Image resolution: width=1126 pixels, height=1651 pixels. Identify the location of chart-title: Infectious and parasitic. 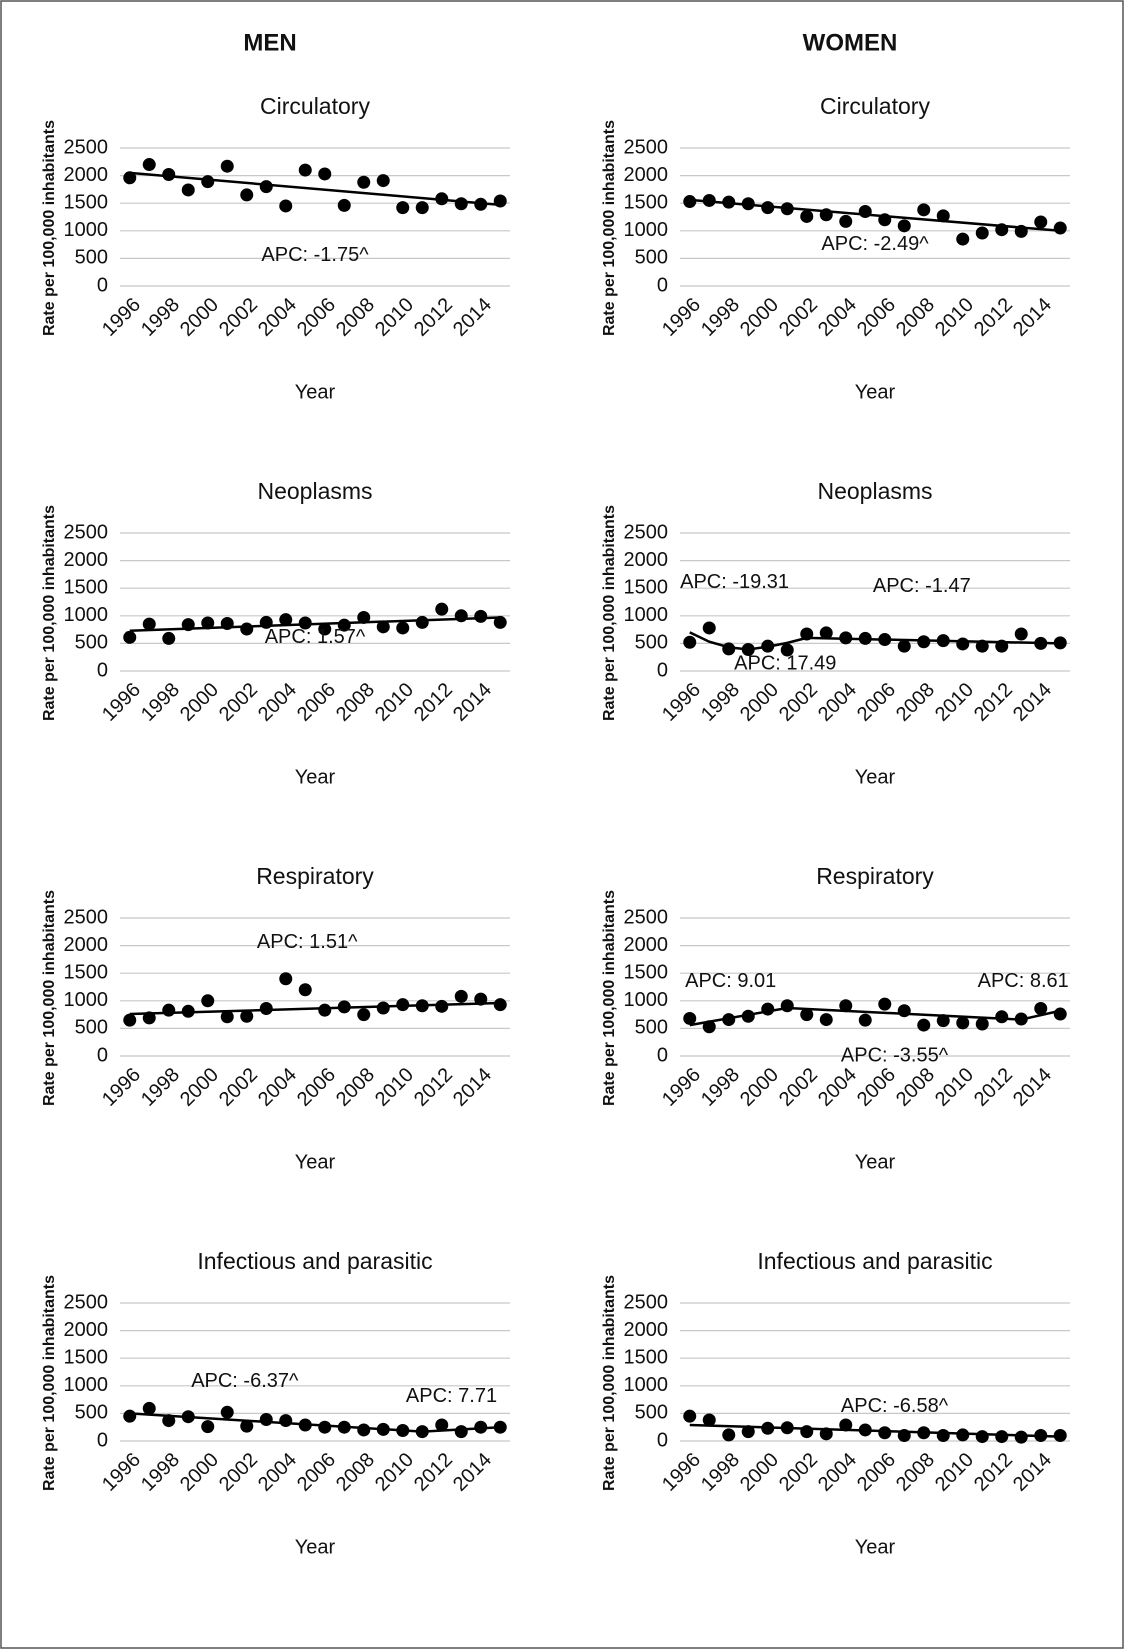
(874, 1261).